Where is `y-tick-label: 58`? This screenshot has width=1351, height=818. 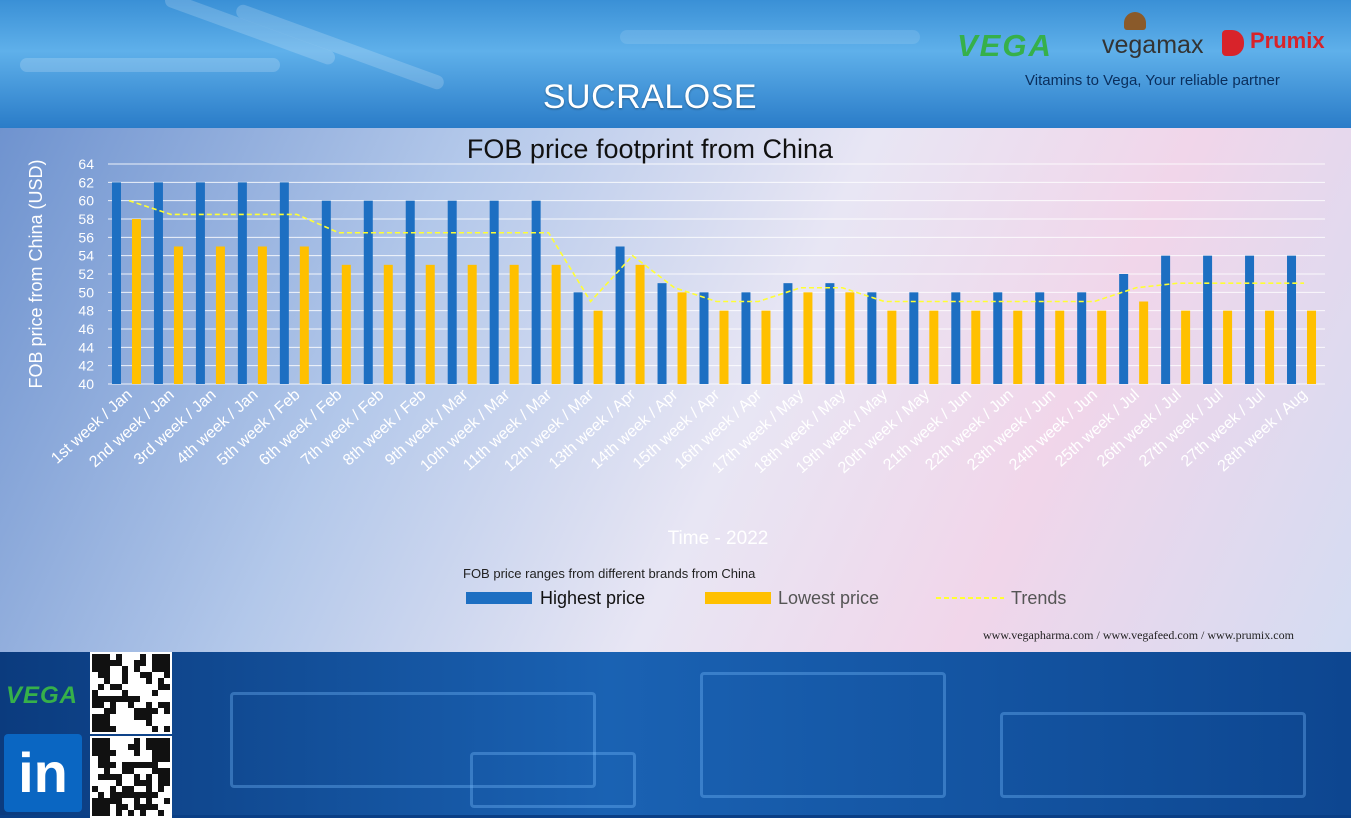
y-tick-label: 58 is located at coordinates (86, 219).